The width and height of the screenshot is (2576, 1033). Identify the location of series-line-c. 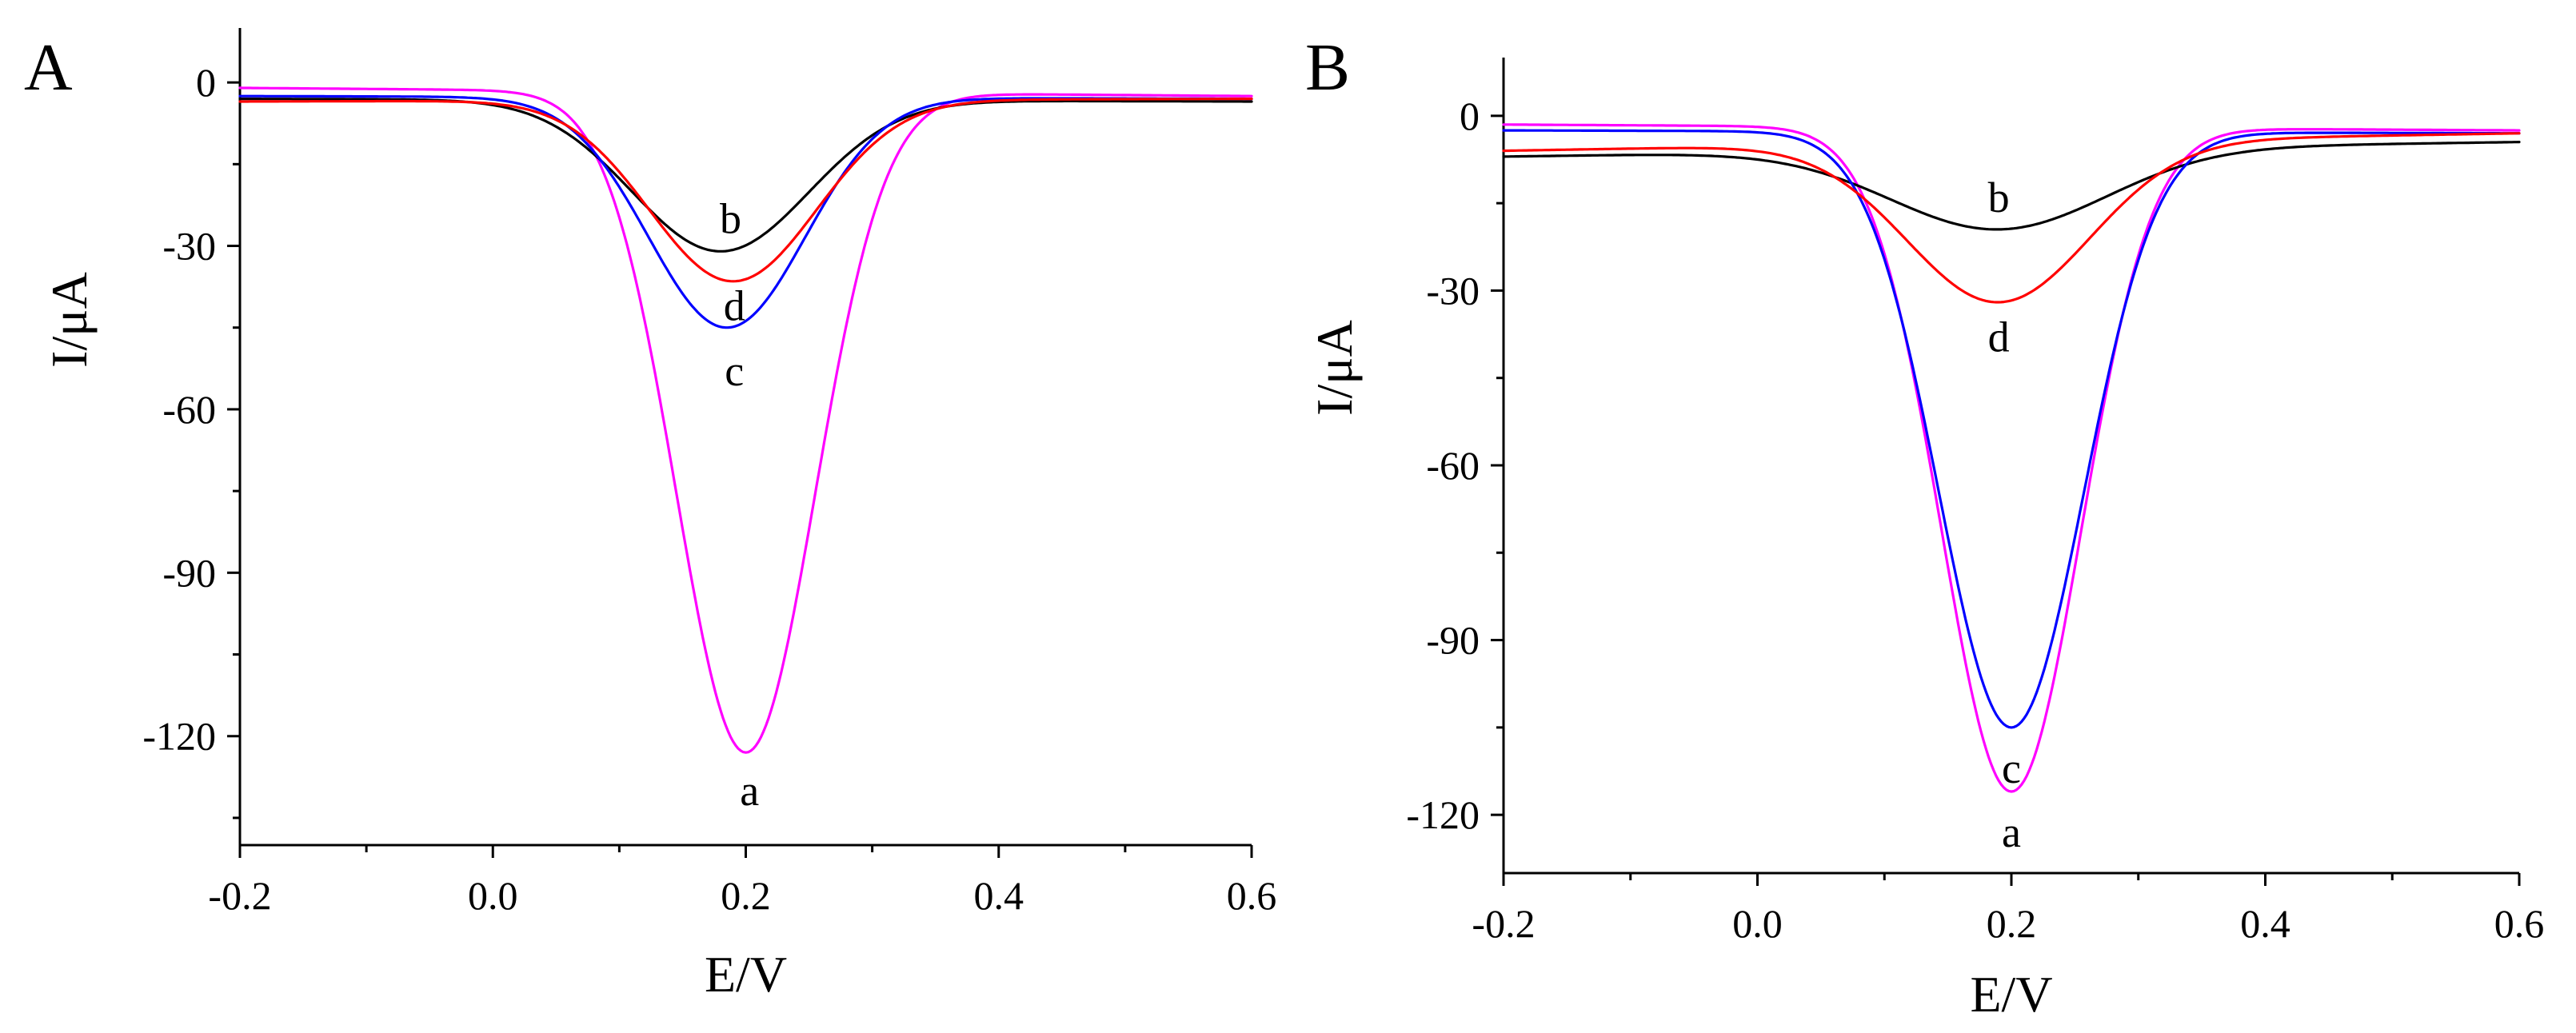
(746, 211).